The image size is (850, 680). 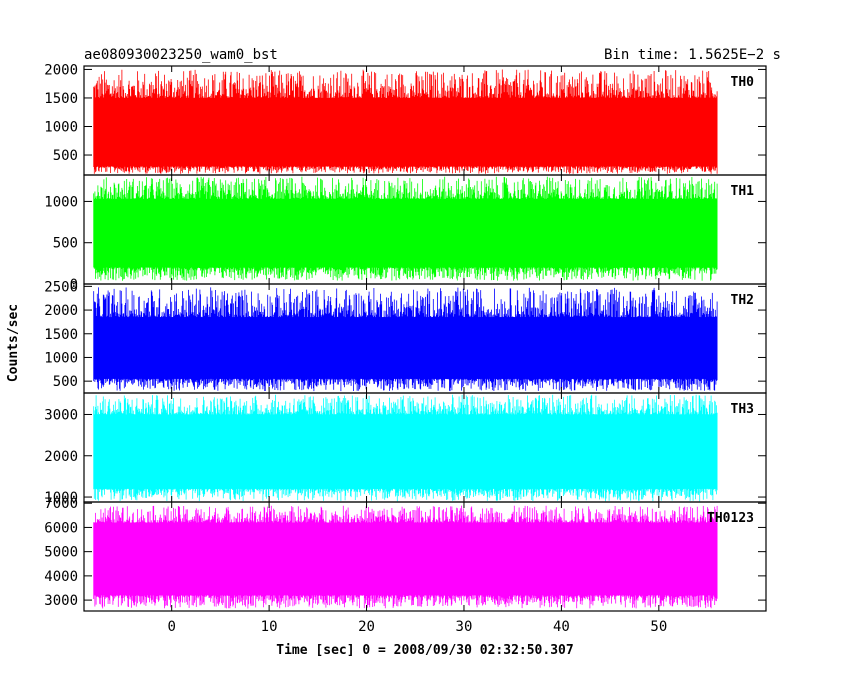 I want to click on panel-th2: 500 1000 1500 2000 2500 TH2, so click(x=405, y=336).